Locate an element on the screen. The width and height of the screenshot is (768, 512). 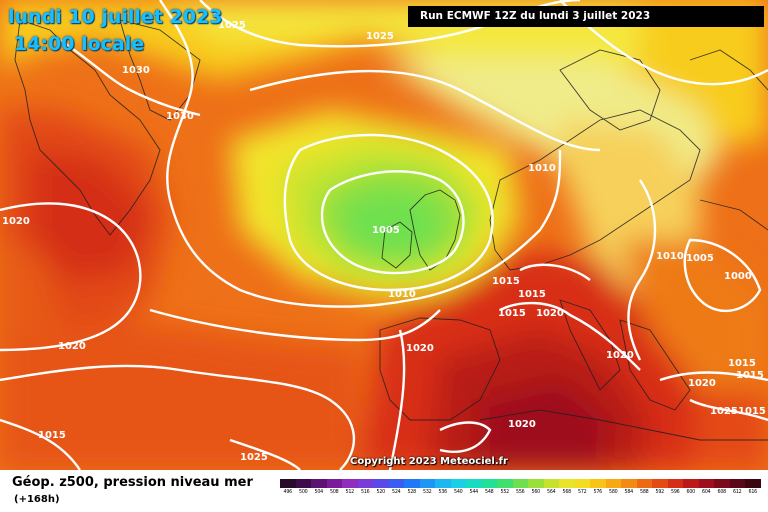
scale-swatch: 564 is located at coordinates (551, 487).